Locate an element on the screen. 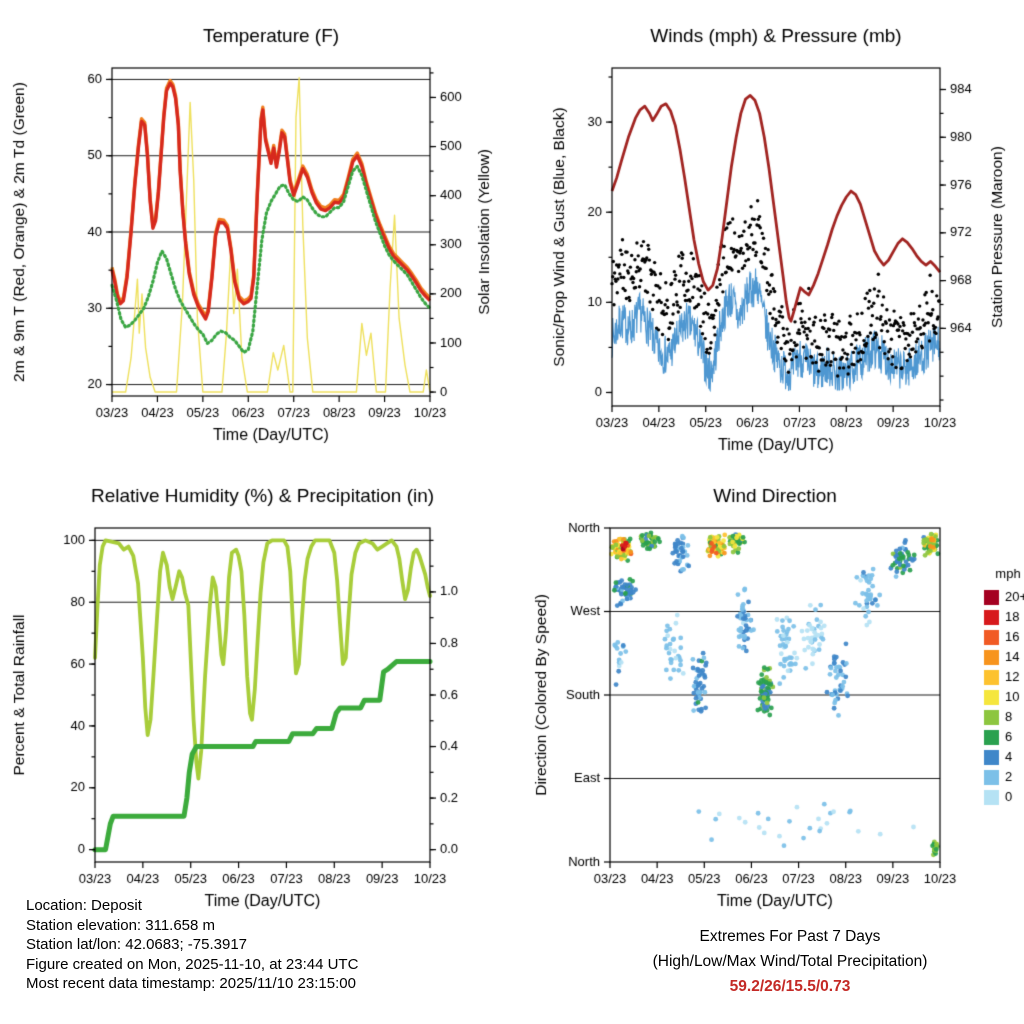 This screenshot has height=1024, width=1024. station-elevation: Station elevation: 311.658 m is located at coordinates (121, 925).